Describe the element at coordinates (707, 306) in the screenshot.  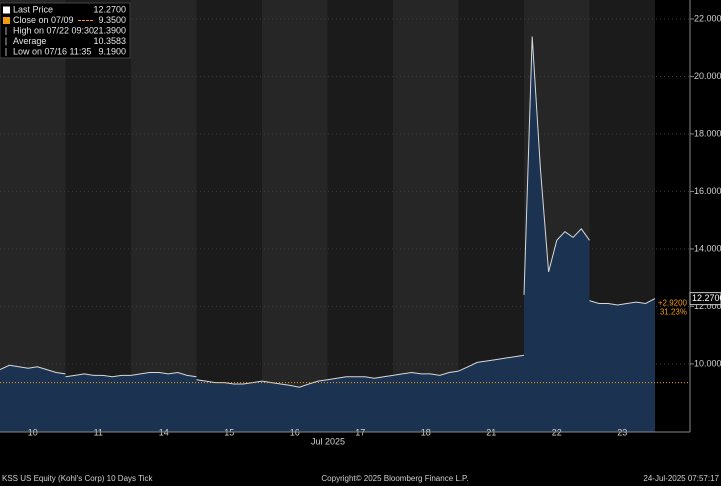
I see `y-tick-label: 12.0000` at that location.